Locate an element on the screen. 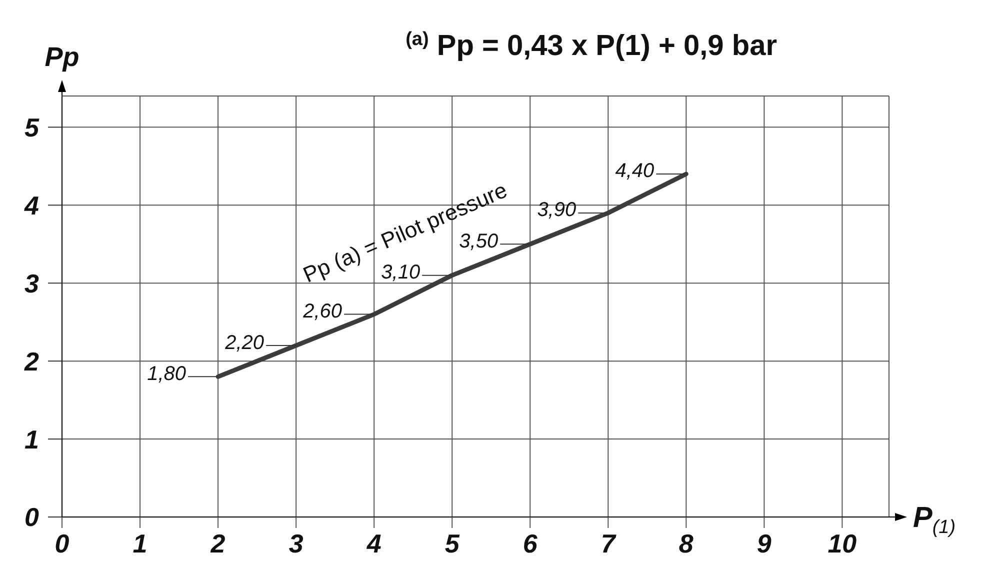 This screenshot has height=585, width=986. data-label: 2,60 is located at coordinates (322, 311).